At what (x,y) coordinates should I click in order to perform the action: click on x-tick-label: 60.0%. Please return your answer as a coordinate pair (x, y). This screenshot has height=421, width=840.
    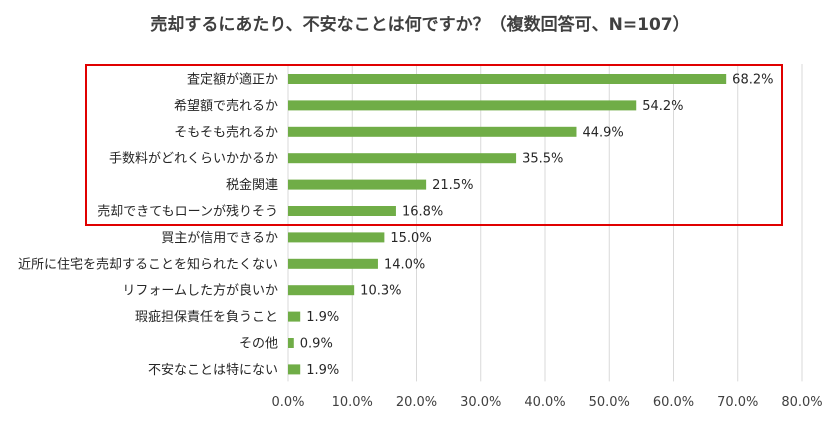
    Looking at the image, I should click on (673, 402).